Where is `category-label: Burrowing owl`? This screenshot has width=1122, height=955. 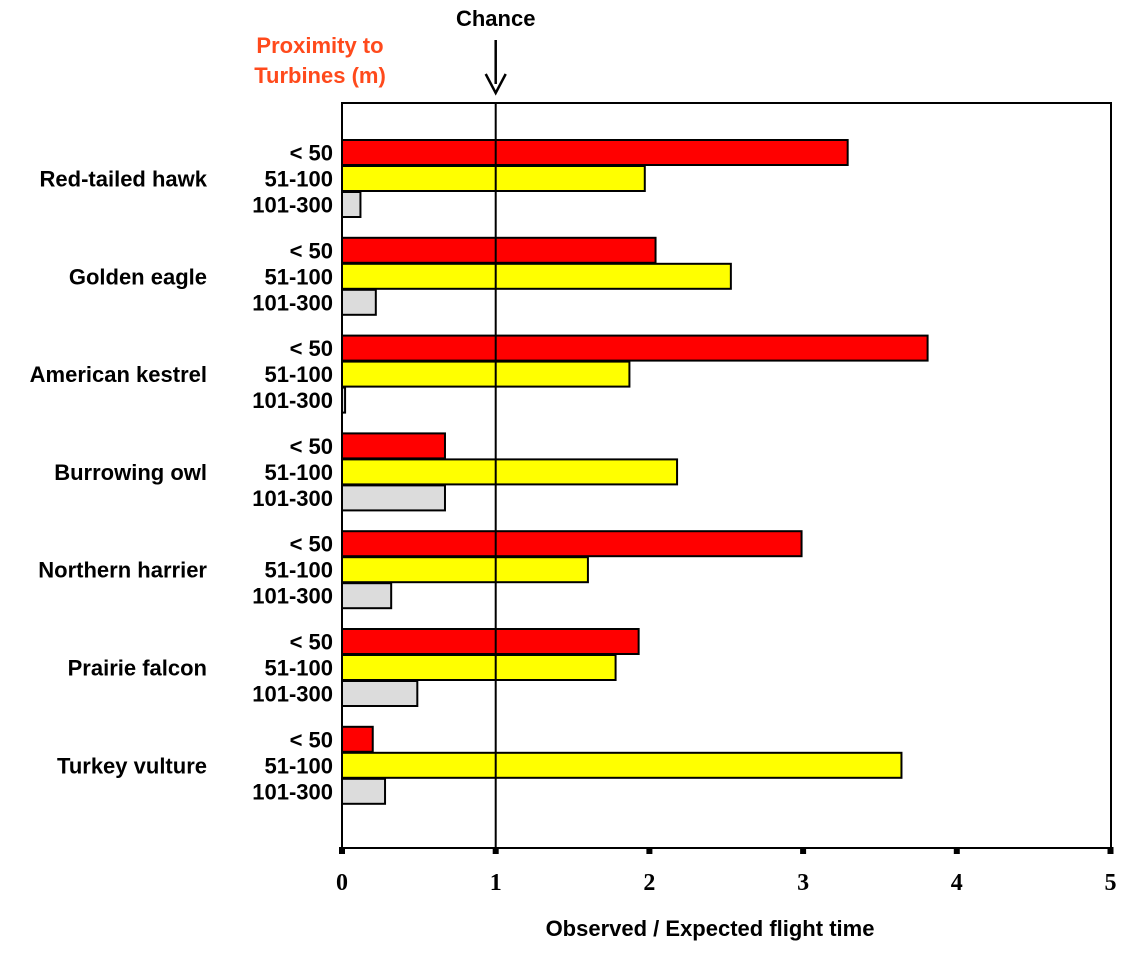 category-label: Burrowing owl is located at coordinates (130, 472).